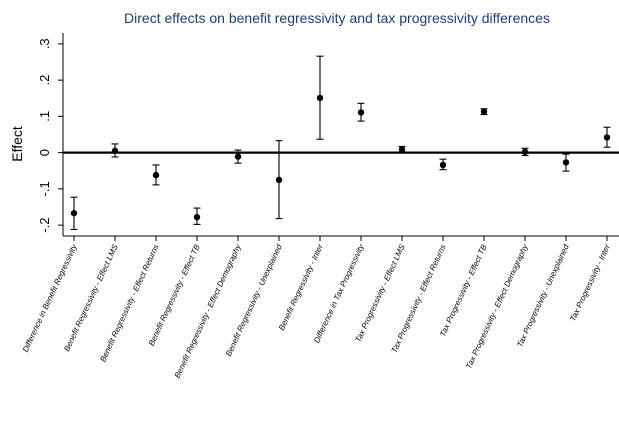  What do you see at coordinates (44, 188) in the screenshot?
I see `y-tick-label: -.1` at bounding box center [44, 188].